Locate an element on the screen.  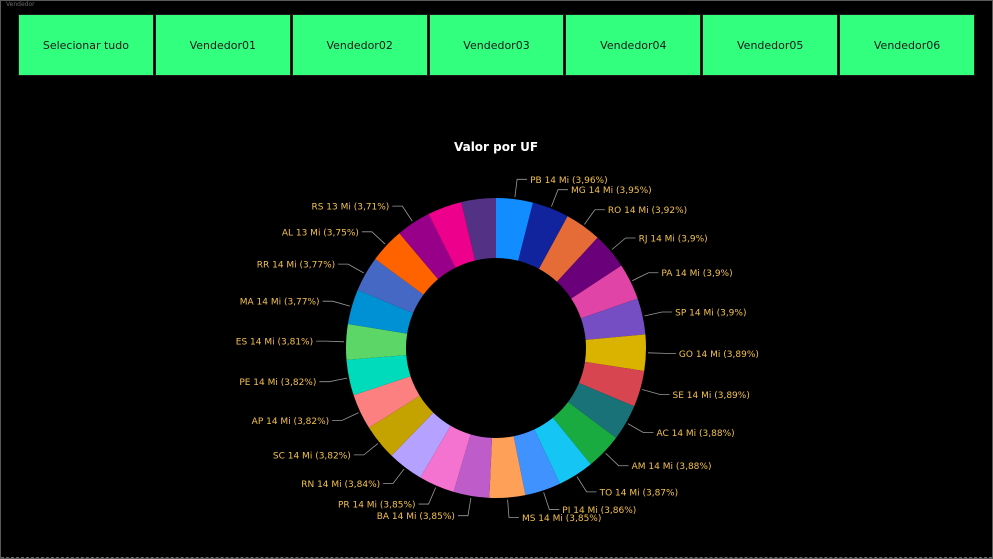
data-label-rr: RR 14 Mi (3,77%) is located at coordinates (296, 266).